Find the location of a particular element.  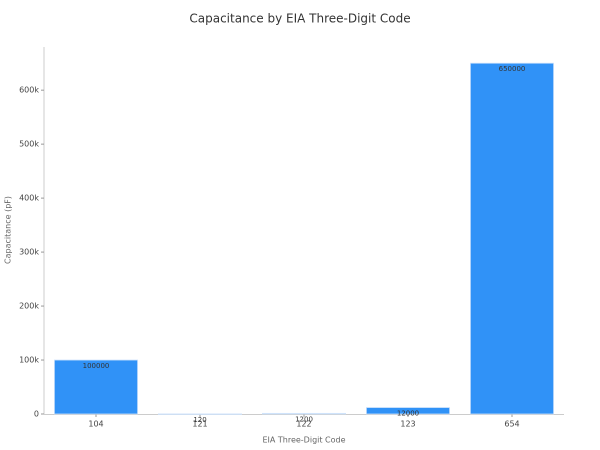

data-label: 1200 is located at coordinates (304, 419).